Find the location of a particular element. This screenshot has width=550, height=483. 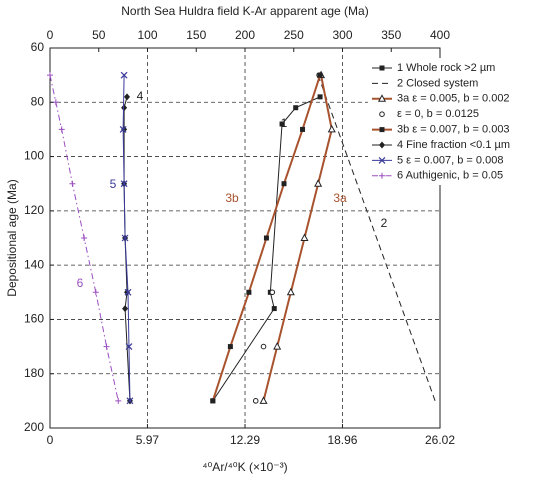

legend-label: 1 Whole rock >2 µm is located at coordinates (446, 68).